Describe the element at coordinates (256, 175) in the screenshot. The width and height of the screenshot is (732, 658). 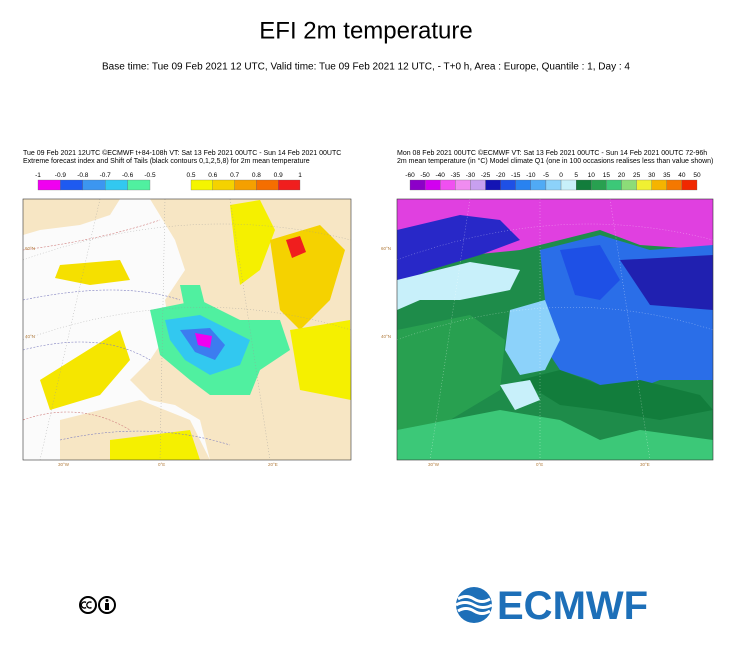
I see `legend-label: 0.8` at that location.